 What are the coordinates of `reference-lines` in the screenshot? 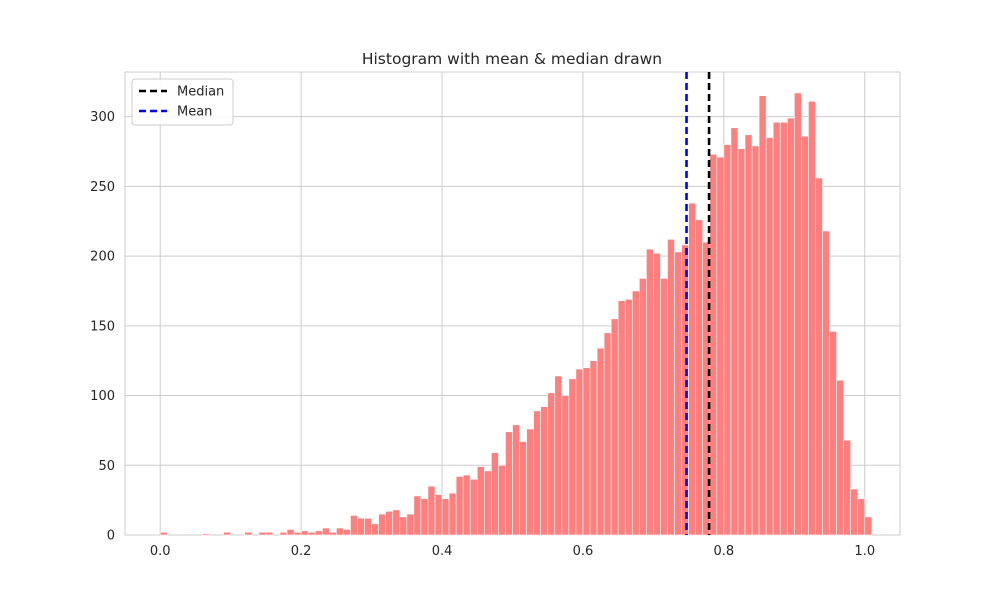 It's located at (698, 303).